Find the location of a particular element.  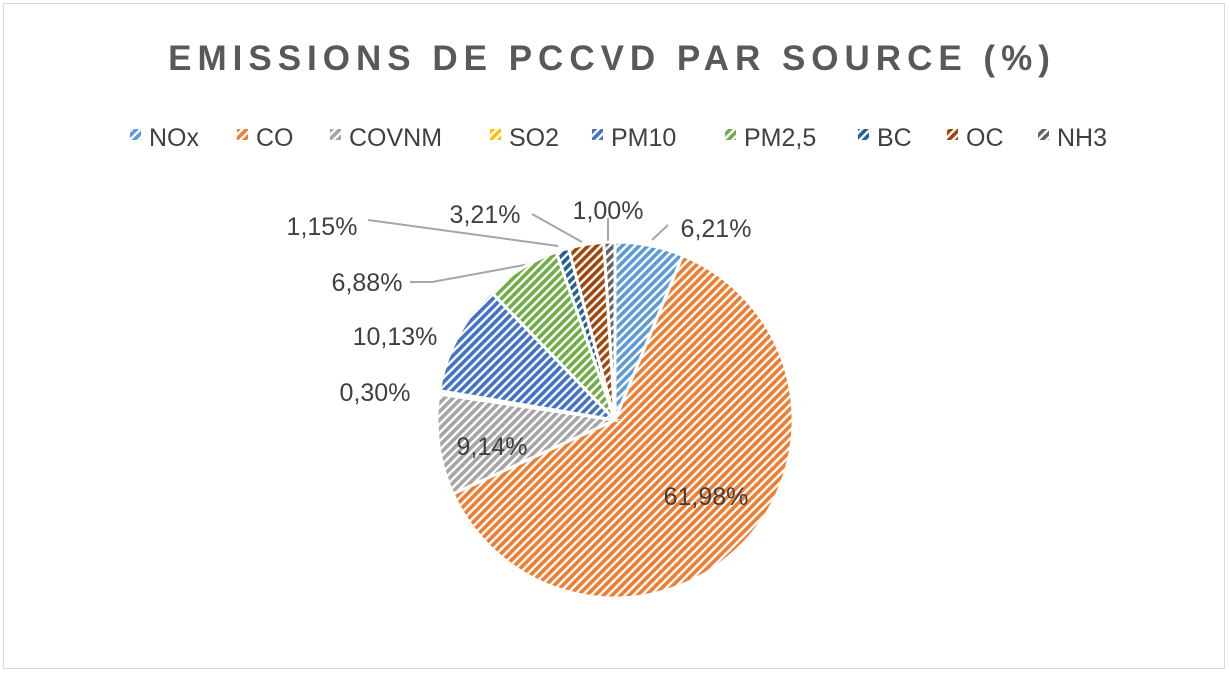

data-label-pm2-5: 6,88% is located at coordinates (367, 283).